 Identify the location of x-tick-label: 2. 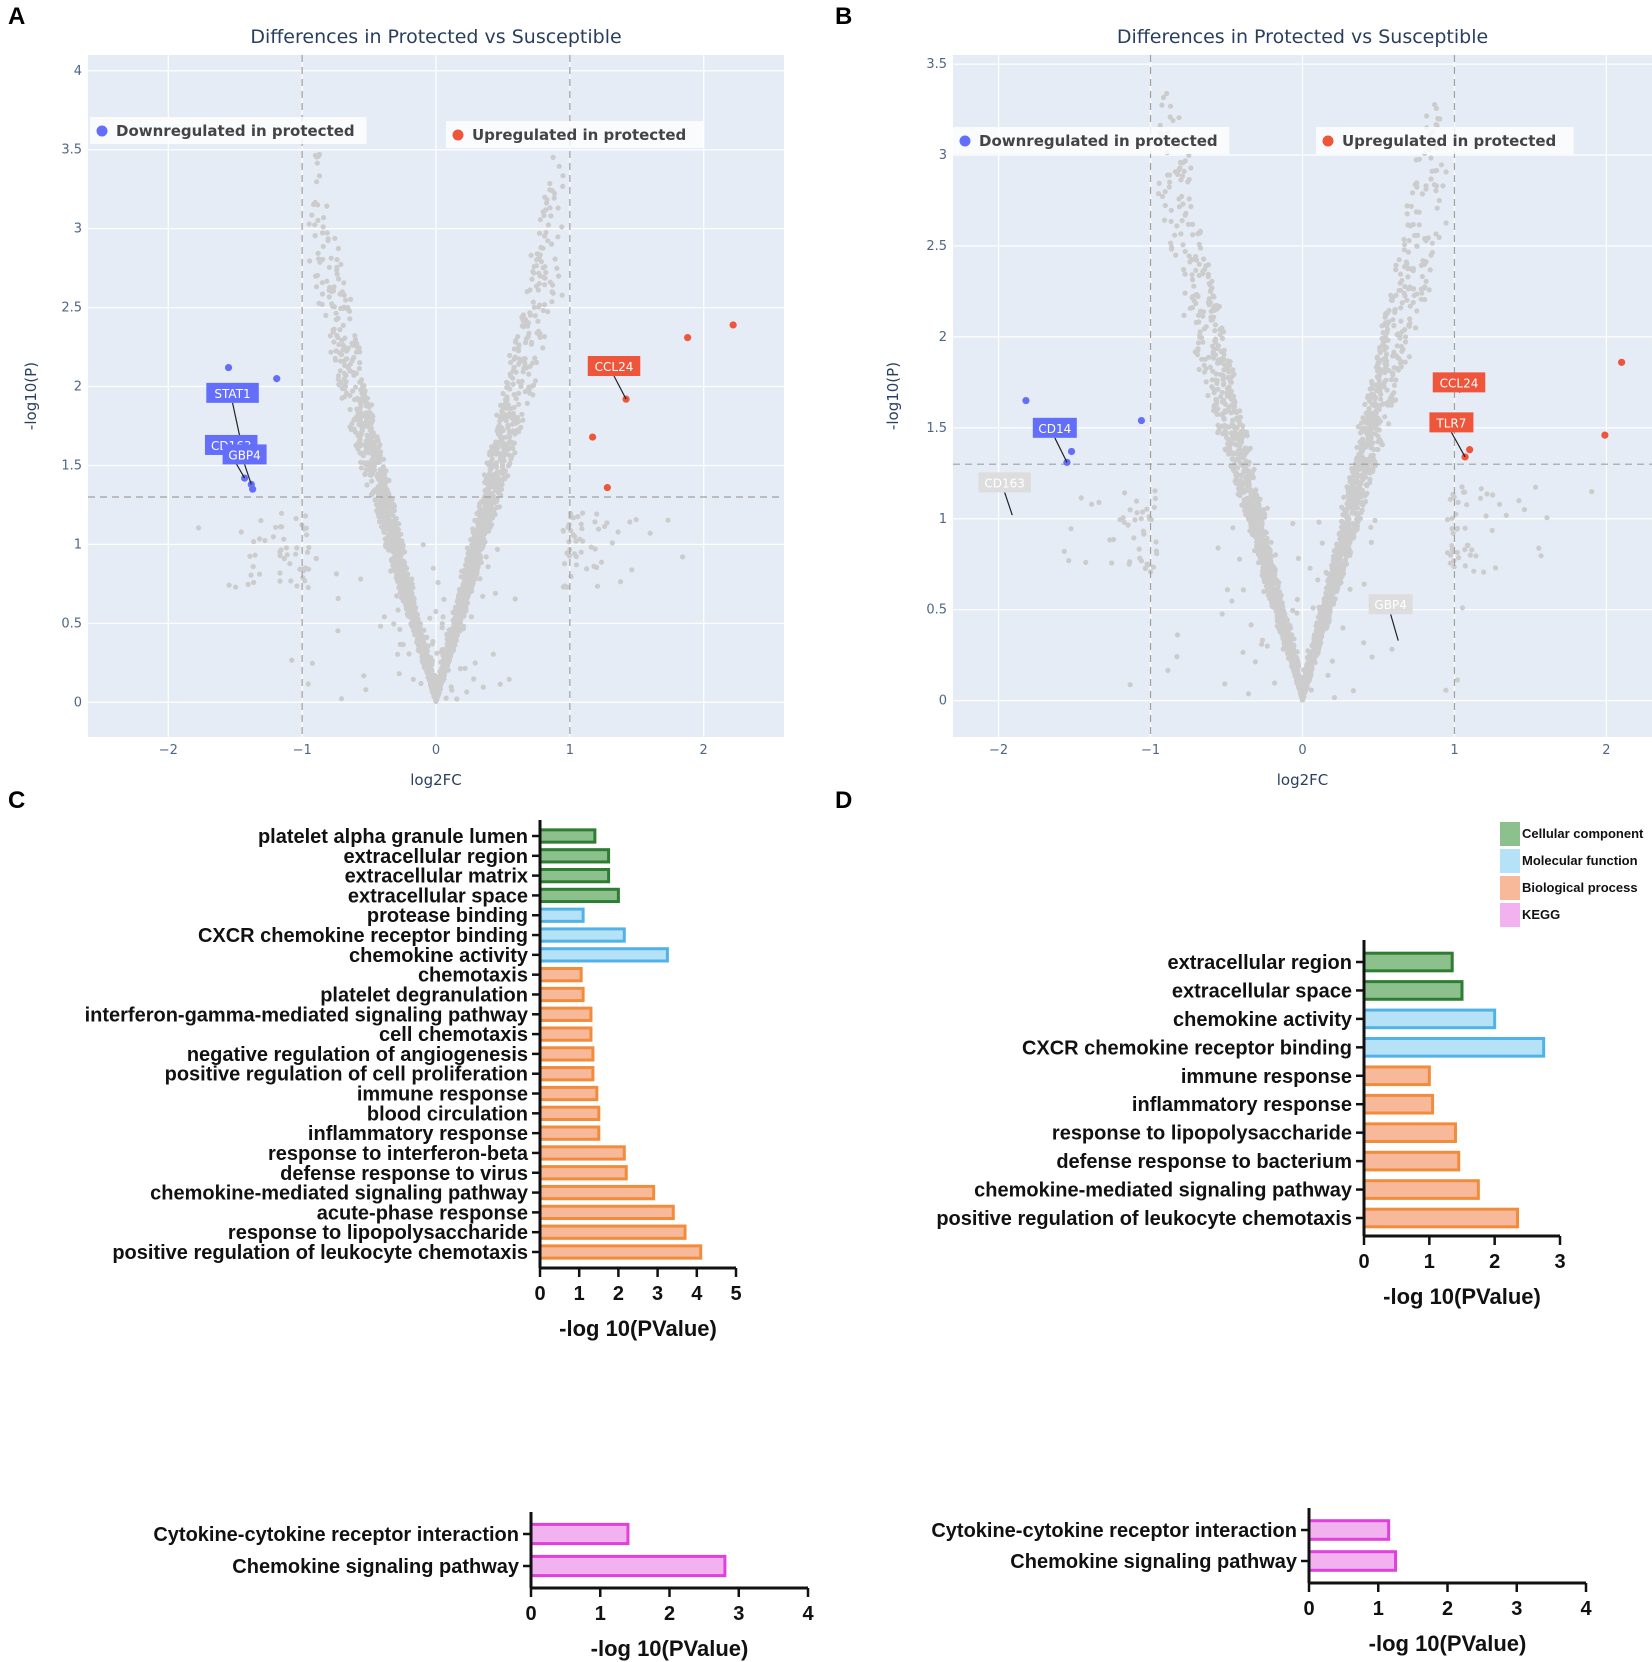
(1606, 750).